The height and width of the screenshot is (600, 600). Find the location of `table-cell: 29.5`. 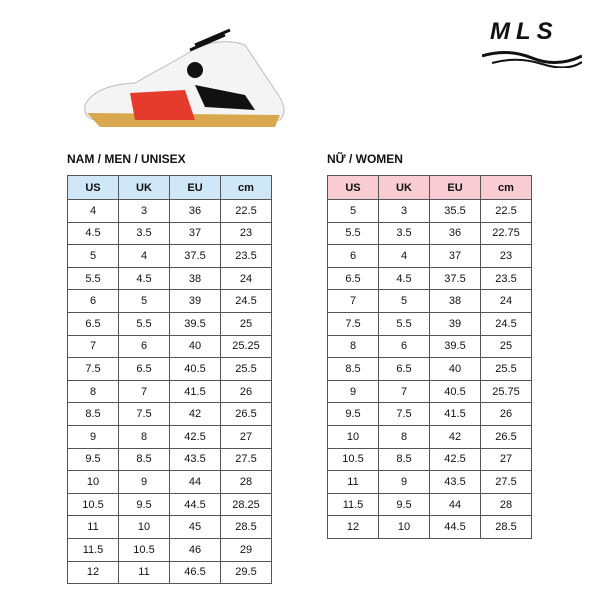

table-cell: 29.5 is located at coordinates (246, 572).